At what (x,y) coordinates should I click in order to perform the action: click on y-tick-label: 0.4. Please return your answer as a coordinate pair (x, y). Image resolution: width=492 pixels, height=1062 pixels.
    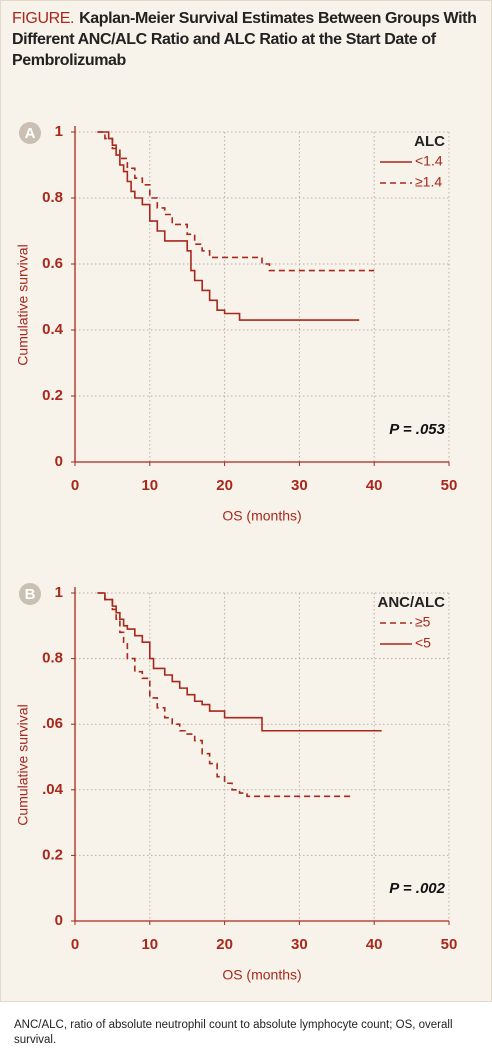
    Looking at the image, I should click on (53, 329).